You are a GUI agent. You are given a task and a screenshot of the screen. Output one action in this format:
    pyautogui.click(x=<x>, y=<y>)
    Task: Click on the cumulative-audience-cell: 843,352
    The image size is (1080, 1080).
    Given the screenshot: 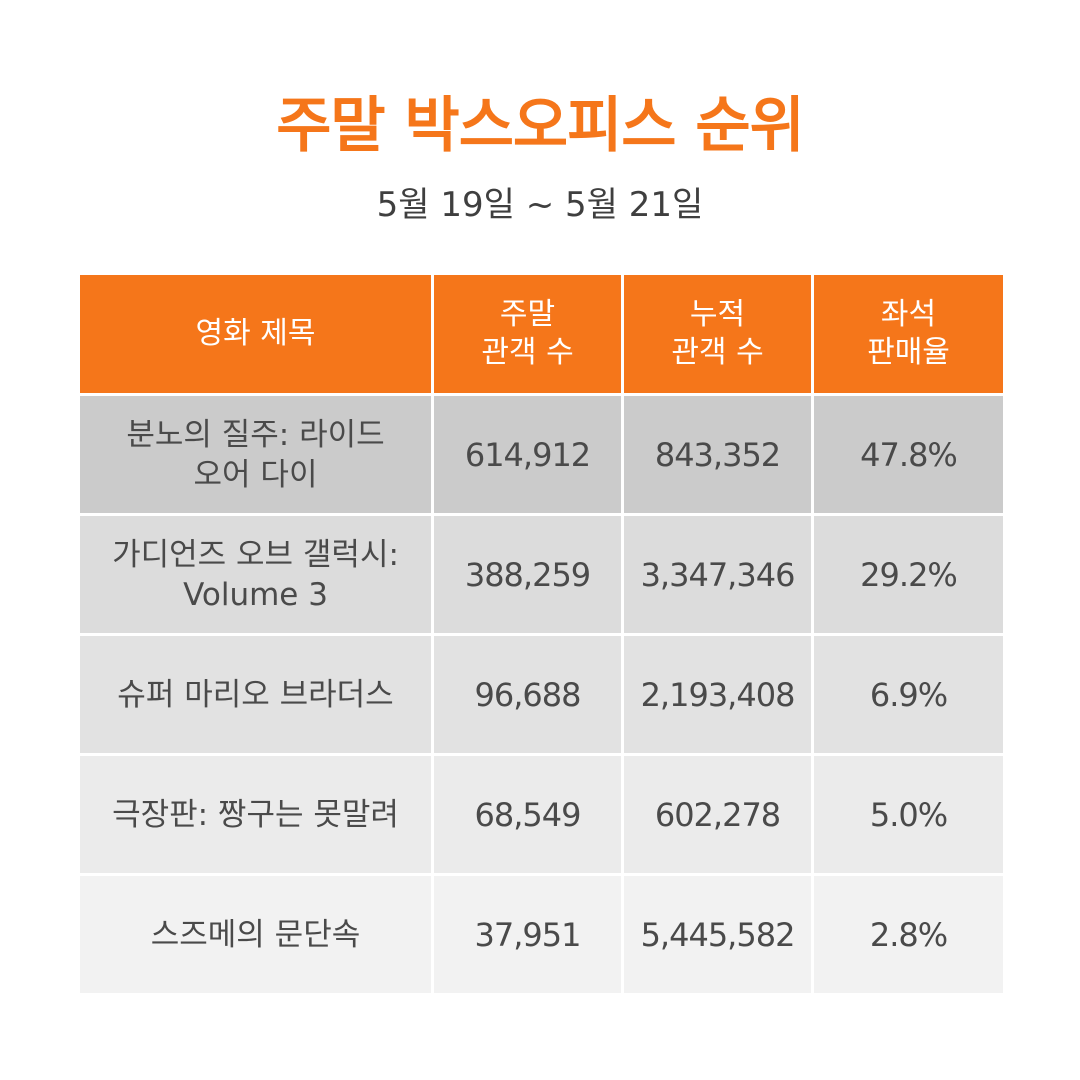 What is the action you would take?
    pyautogui.click(x=717, y=454)
    